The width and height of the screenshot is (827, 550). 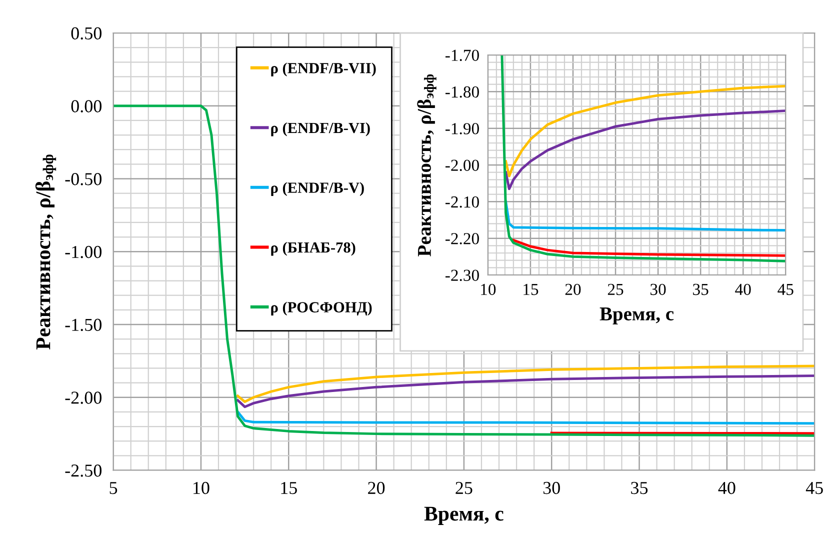 I want to click on y-tick-label: 0.50, so click(x=86, y=33).